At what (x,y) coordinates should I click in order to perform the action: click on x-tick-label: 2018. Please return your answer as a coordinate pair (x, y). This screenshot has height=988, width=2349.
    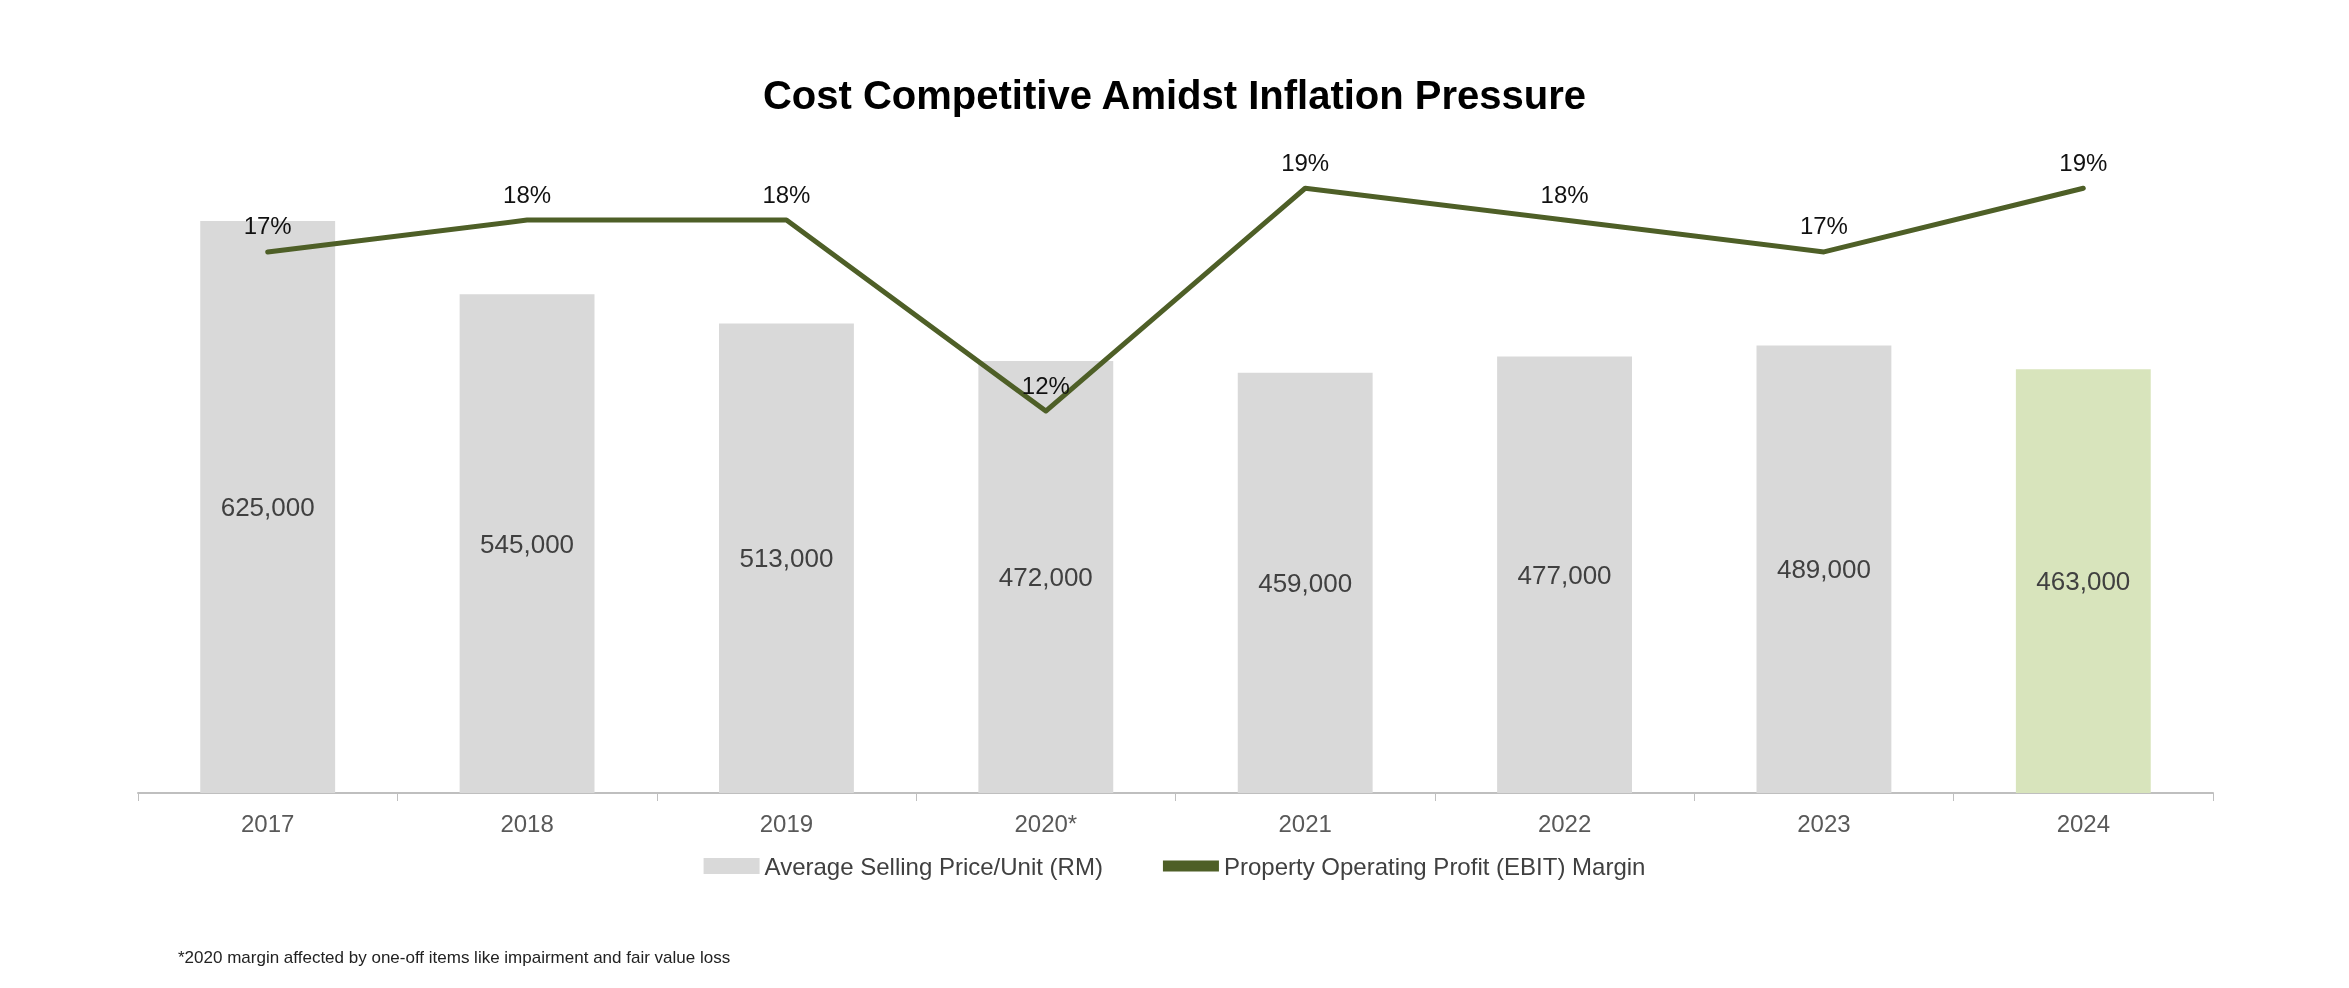
    Looking at the image, I should click on (527, 823).